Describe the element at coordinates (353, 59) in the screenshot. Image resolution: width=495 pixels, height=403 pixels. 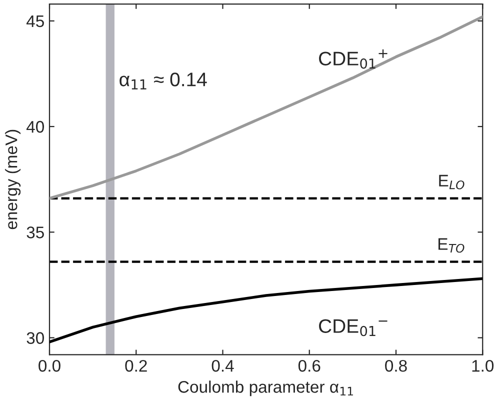
I see `series-label: CDE$_{01}$$^{+}$` at that location.